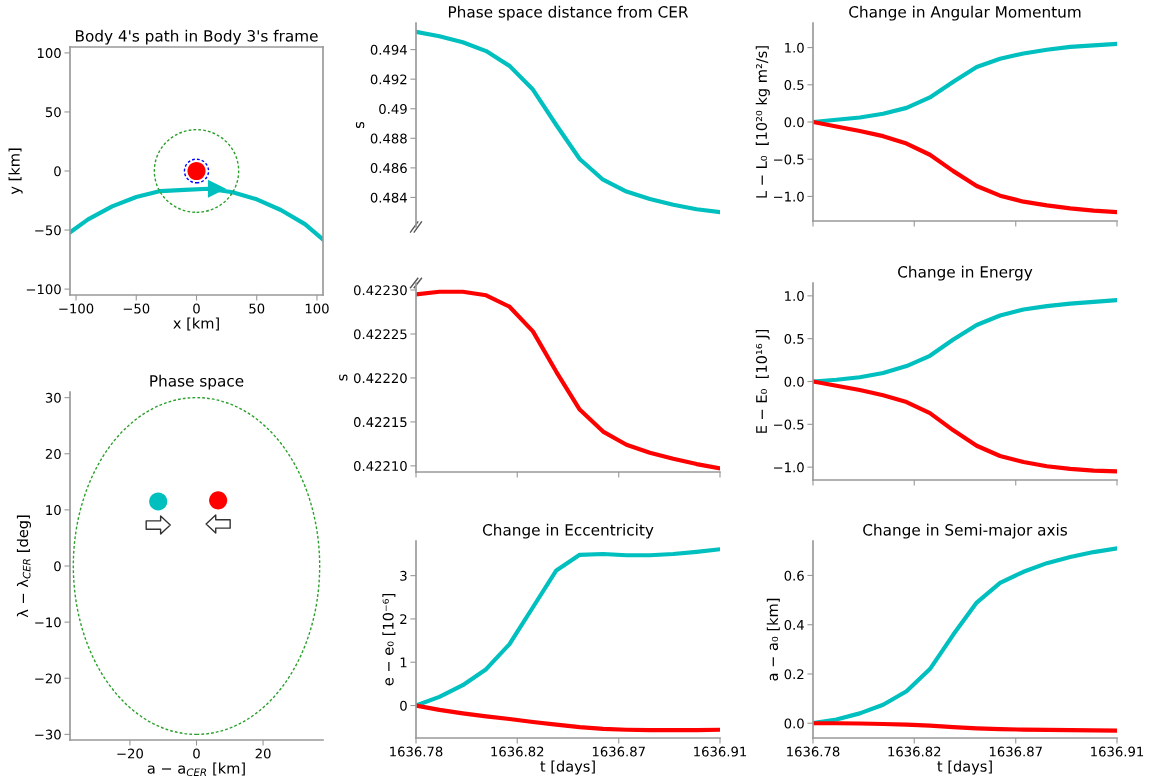  Describe the element at coordinates (53, 510) in the screenshot. I see `y-tick-label: 10` at that location.